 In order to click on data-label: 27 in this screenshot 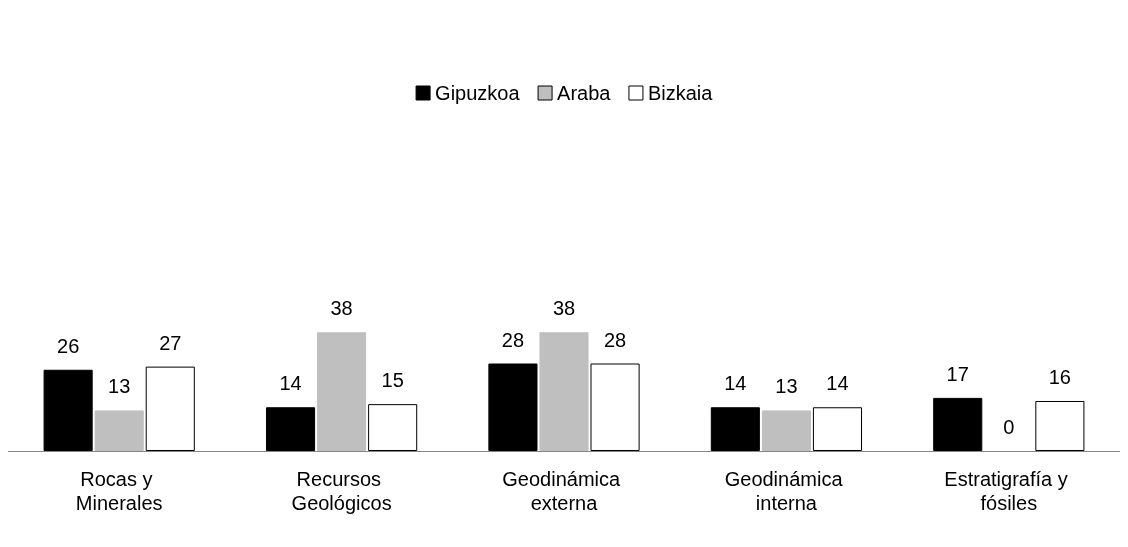, I will do `click(170, 342)`.